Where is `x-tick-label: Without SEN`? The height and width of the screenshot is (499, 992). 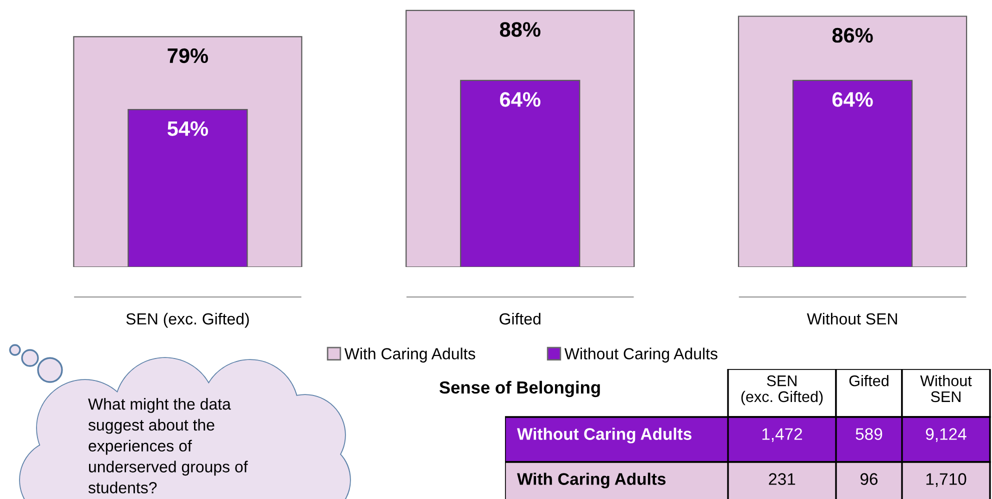 x-tick-label: Without SEN is located at coordinates (851, 318).